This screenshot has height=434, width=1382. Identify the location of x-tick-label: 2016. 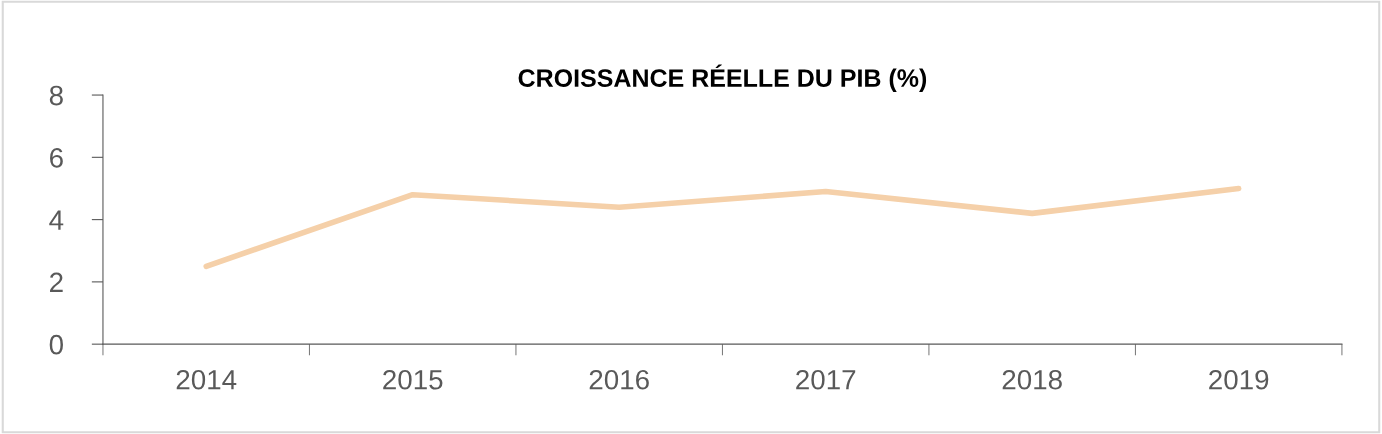
(619, 379).